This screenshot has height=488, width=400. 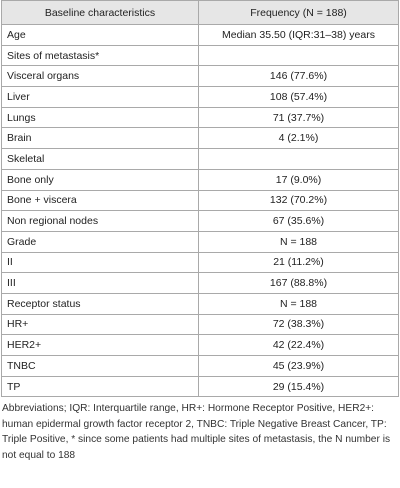 I want to click on table-row: Visceral organs 146 (77.6%), so click(x=200, y=76).